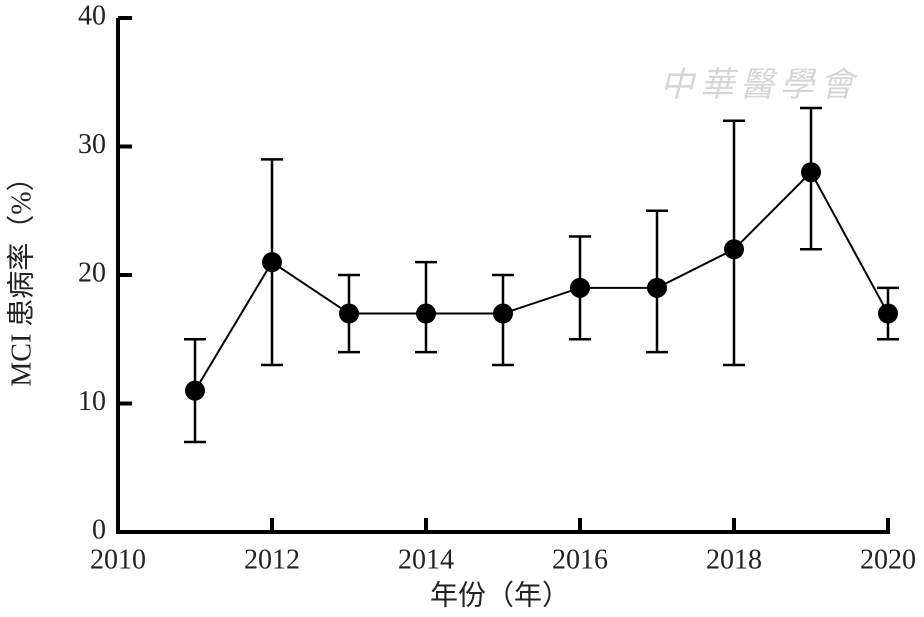 Image resolution: width=924 pixels, height=617 pixels. I want to click on x-tick-label: 2012, so click(272, 559).